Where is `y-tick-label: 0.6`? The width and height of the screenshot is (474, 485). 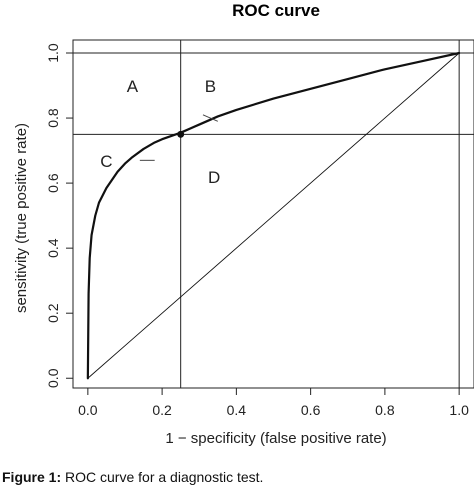 y-tick-label: 0.6 is located at coordinates (53, 183).